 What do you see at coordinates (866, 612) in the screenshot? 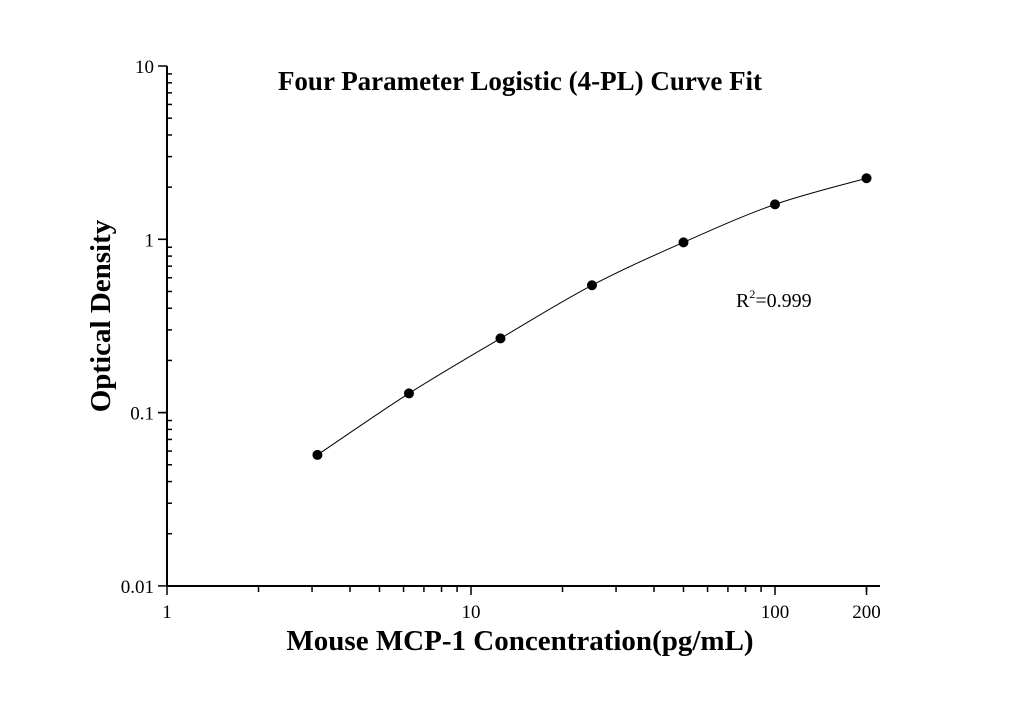
I see `x-tick-label: 200` at bounding box center [866, 612].